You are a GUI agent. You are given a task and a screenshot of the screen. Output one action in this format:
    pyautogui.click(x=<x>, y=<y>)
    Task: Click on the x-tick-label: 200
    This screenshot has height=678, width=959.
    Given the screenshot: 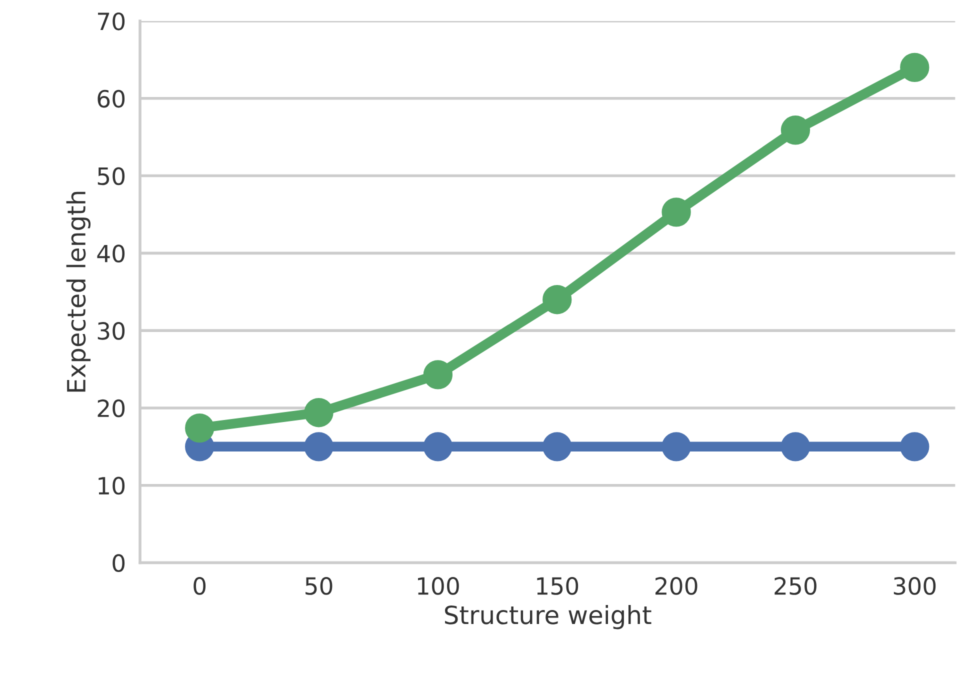 What is the action you would take?
    pyautogui.click(x=676, y=586)
    